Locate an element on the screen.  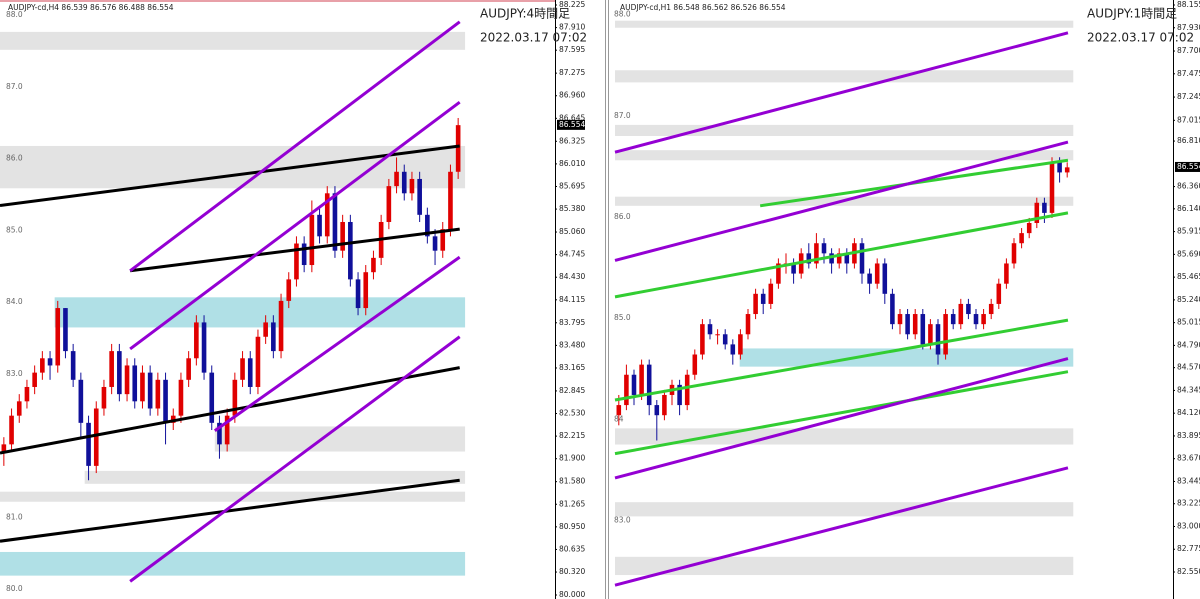
y-tick-label: 80.320 is located at coordinates (572, 571).